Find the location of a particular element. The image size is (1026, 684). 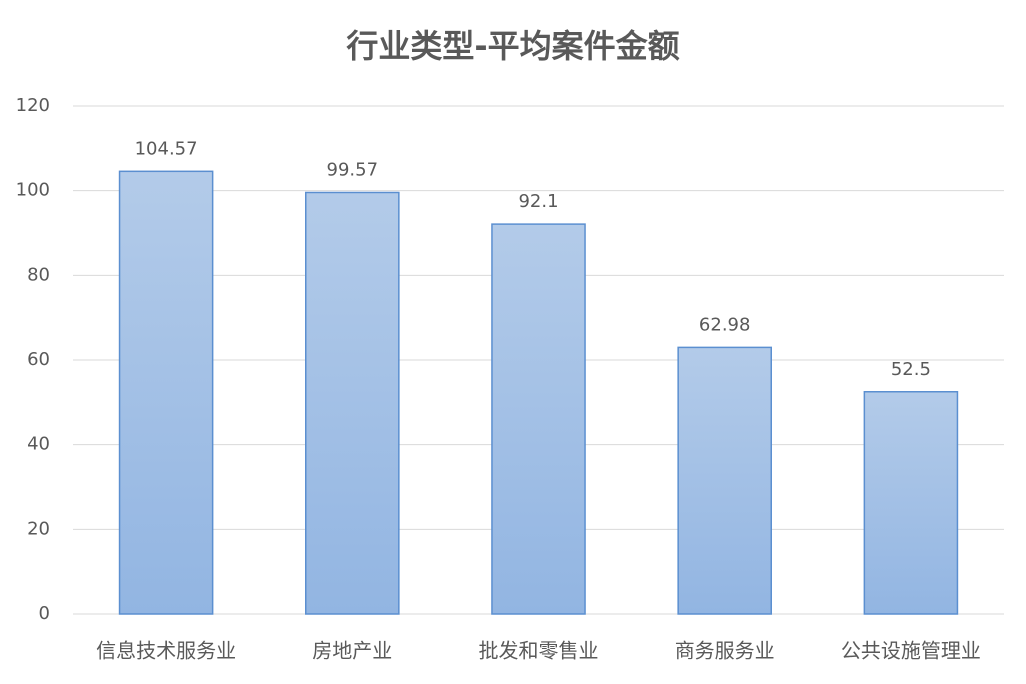

y-tick-label: 120 is located at coordinates (33, 105).